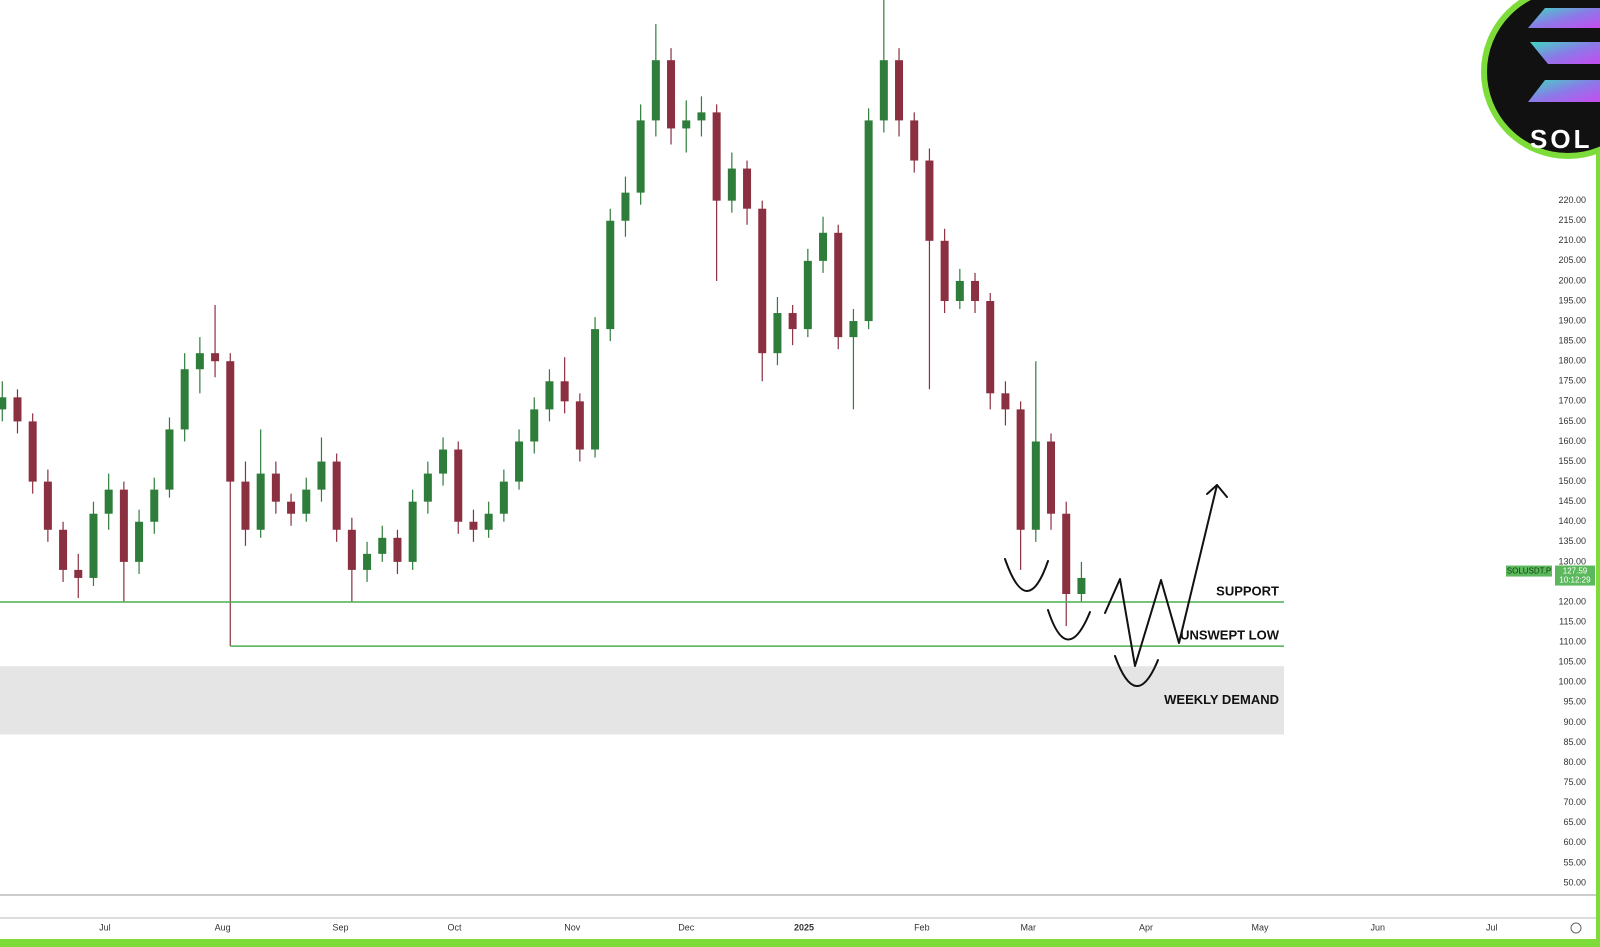  I want to click on frame-bottom, so click(800, 943).